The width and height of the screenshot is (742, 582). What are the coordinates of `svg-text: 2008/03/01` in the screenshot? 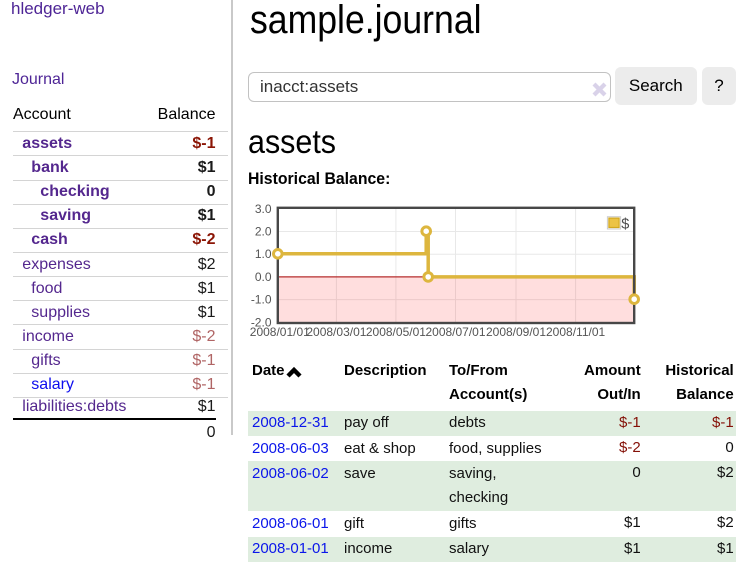 It's located at (336, 332).